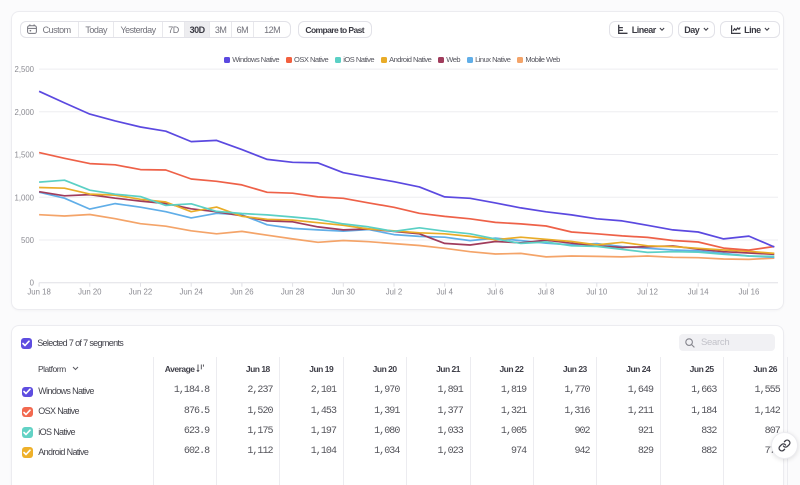  I want to click on svg-text: Jul 8, so click(545, 292).